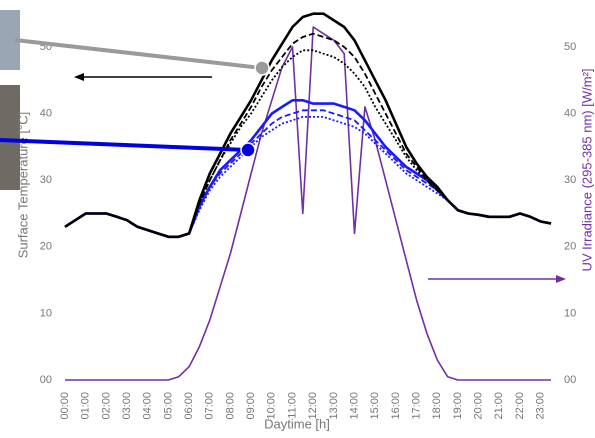  Describe the element at coordinates (65, 406) in the screenshot. I see `x-tick-label: 00:00` at that location.